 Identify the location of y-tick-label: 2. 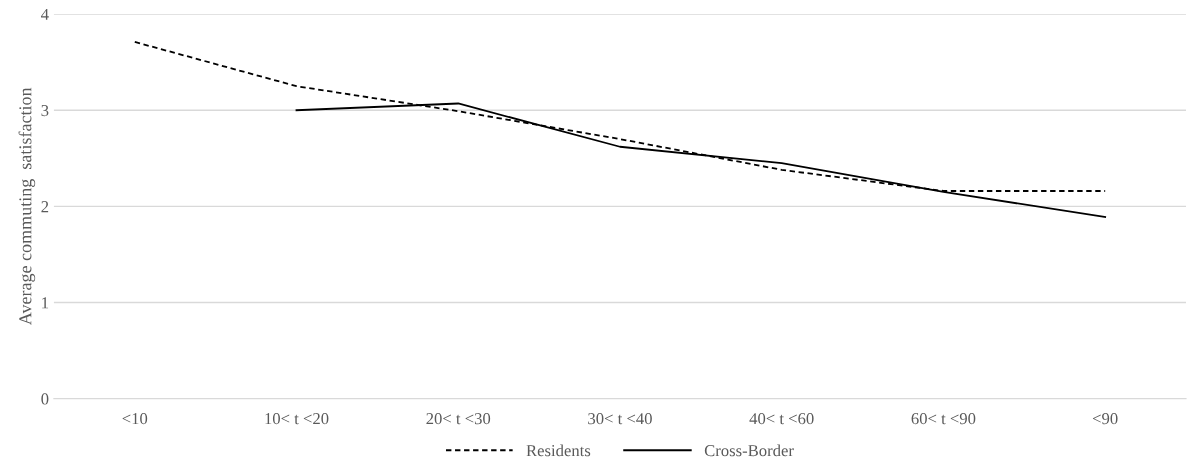
(45, 207).